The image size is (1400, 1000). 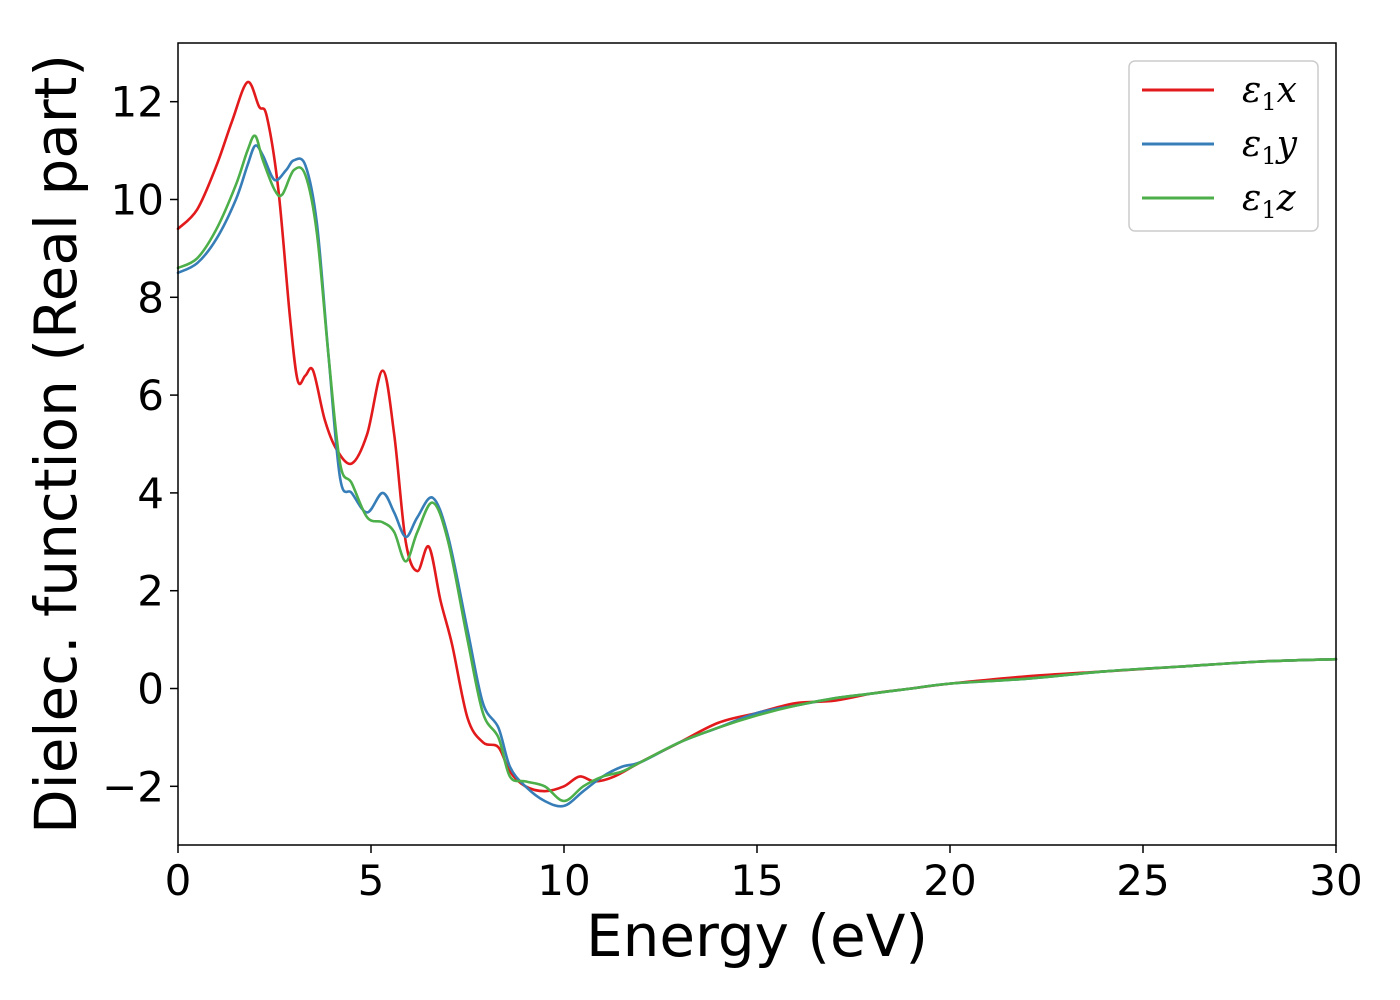 What do you see at coordinates (56, 444) in the screenshot?
I see `y-axis-title: Dielec. function (Real part)` at bounding box center [56, 444].